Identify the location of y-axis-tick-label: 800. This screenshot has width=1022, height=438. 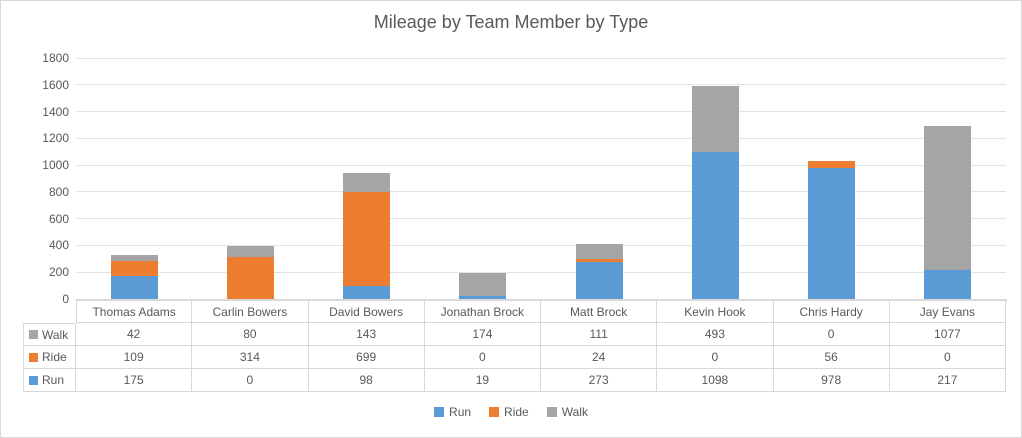
(58, 191).